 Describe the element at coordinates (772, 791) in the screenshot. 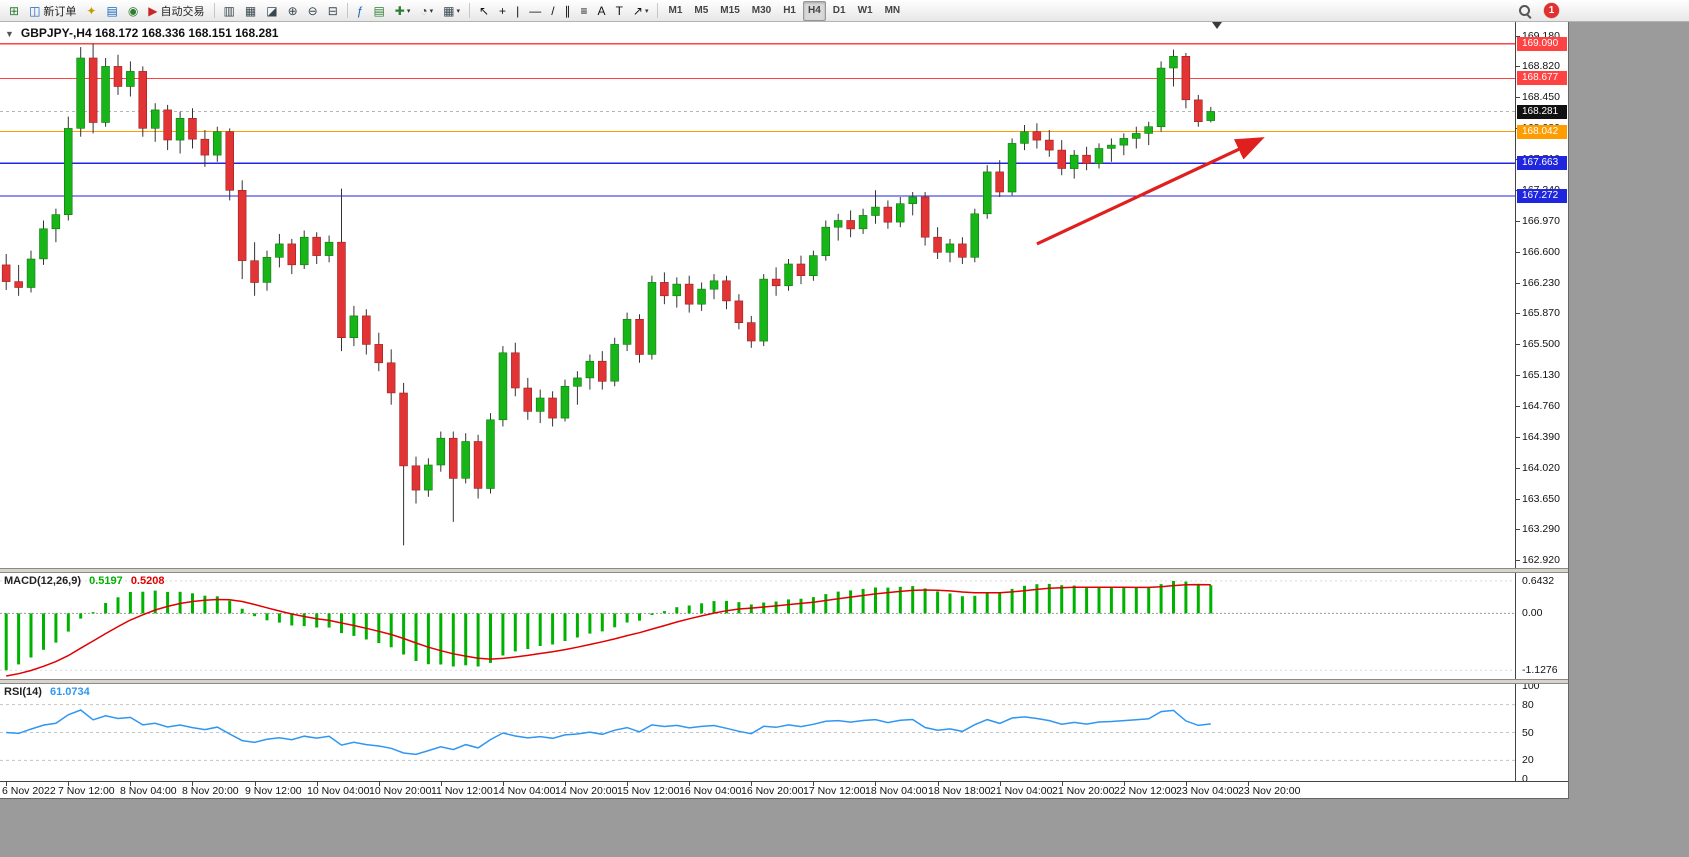

I see `time-label: 16 Nov 20:00` at that location.